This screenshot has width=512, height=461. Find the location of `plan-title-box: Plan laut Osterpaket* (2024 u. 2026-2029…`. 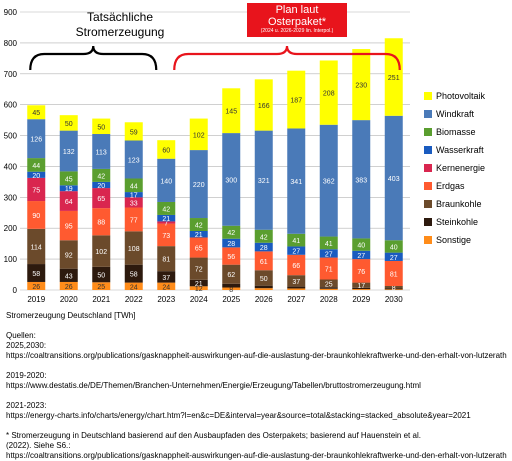

plan-title-box: Plan laut Osterpaket* (2024 u. 2026-2029… is located at coordinates (297, 20).